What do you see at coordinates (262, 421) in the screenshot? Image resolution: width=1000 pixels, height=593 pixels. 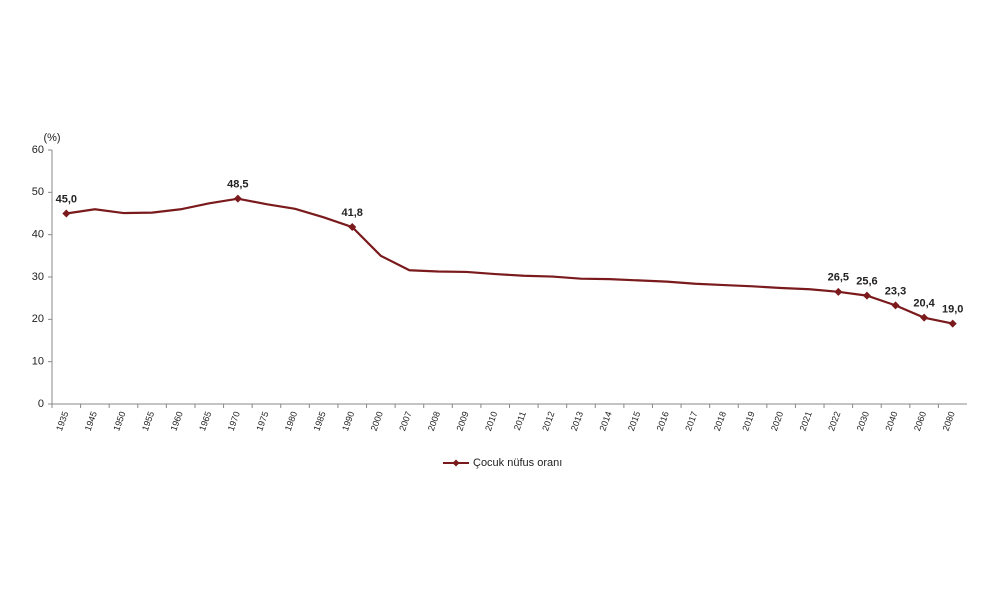 I see `x-tick-label: 1975` at bounding box center [262, 421].